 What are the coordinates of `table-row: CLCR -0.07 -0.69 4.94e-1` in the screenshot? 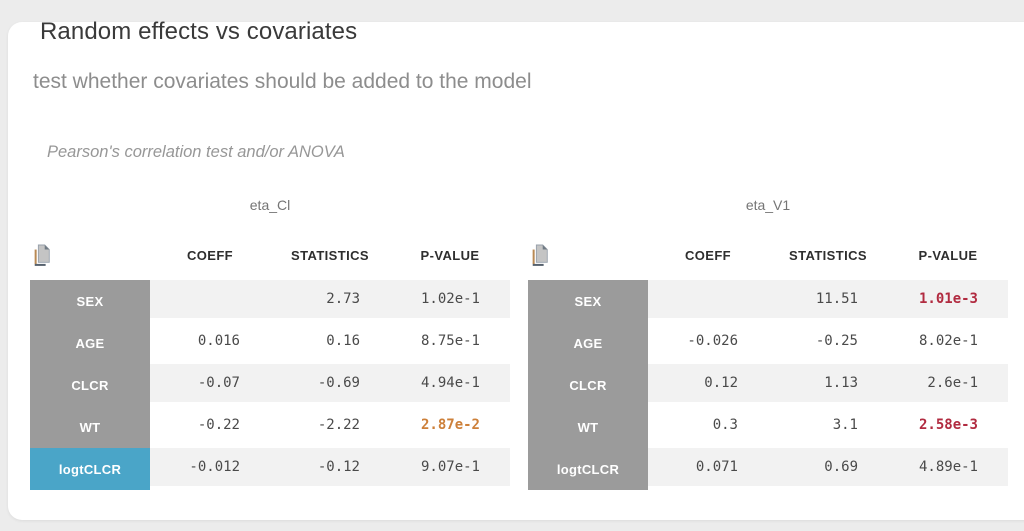 It's located at (270, 385).